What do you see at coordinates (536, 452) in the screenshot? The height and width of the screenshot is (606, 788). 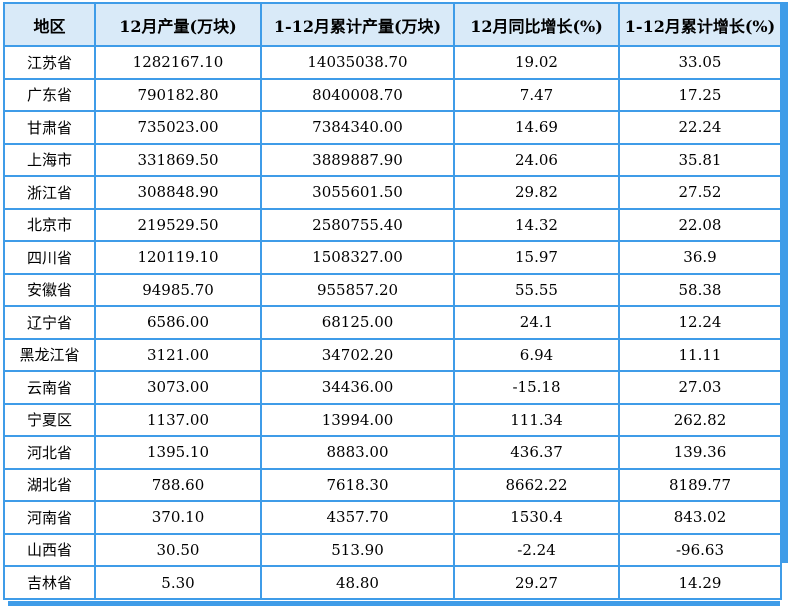 I see `value-cell: 436.37` at bounding box center [536, 452].